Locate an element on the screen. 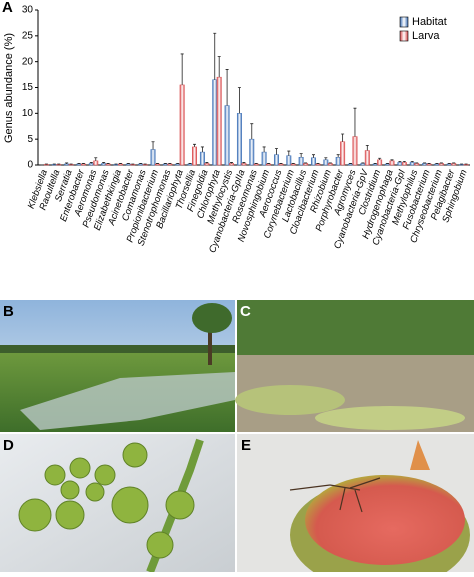 The width and height of the screenshot is (474, 577). panel-label: A is located at coordinates (7, 8).